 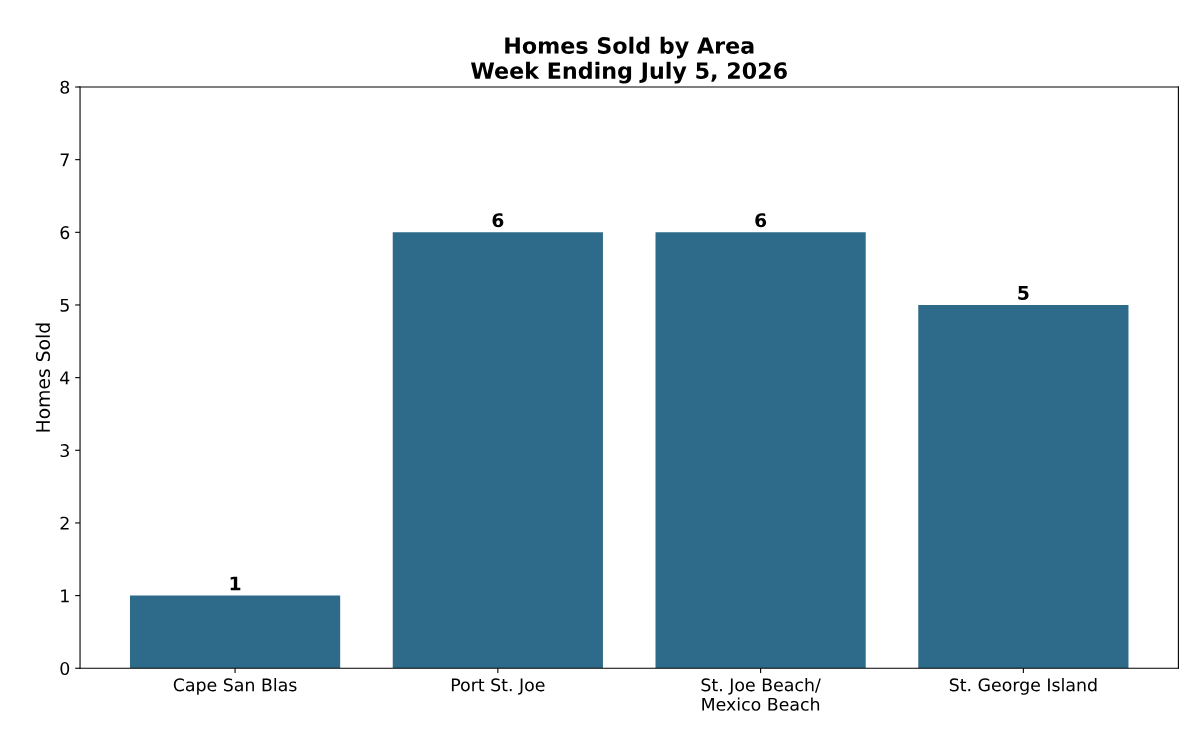 I want to click on y-tick-label: 3, so click(x=64, y=450).